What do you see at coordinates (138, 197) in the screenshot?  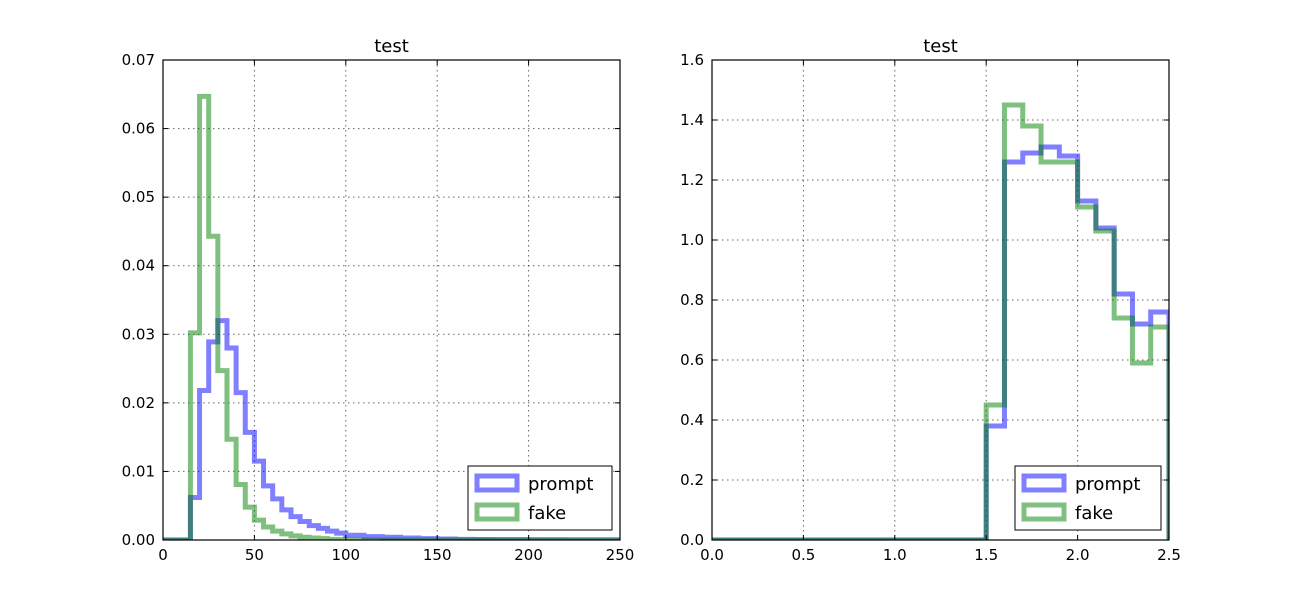 I see `left-y-tick-label: 0.05` at bounding box center [138, 197].